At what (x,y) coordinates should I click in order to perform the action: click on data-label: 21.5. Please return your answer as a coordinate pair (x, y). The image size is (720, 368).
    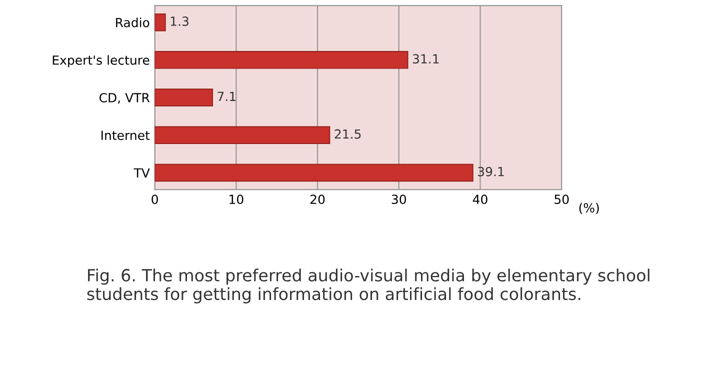
    Looking at the image, I should click on (347, 134).